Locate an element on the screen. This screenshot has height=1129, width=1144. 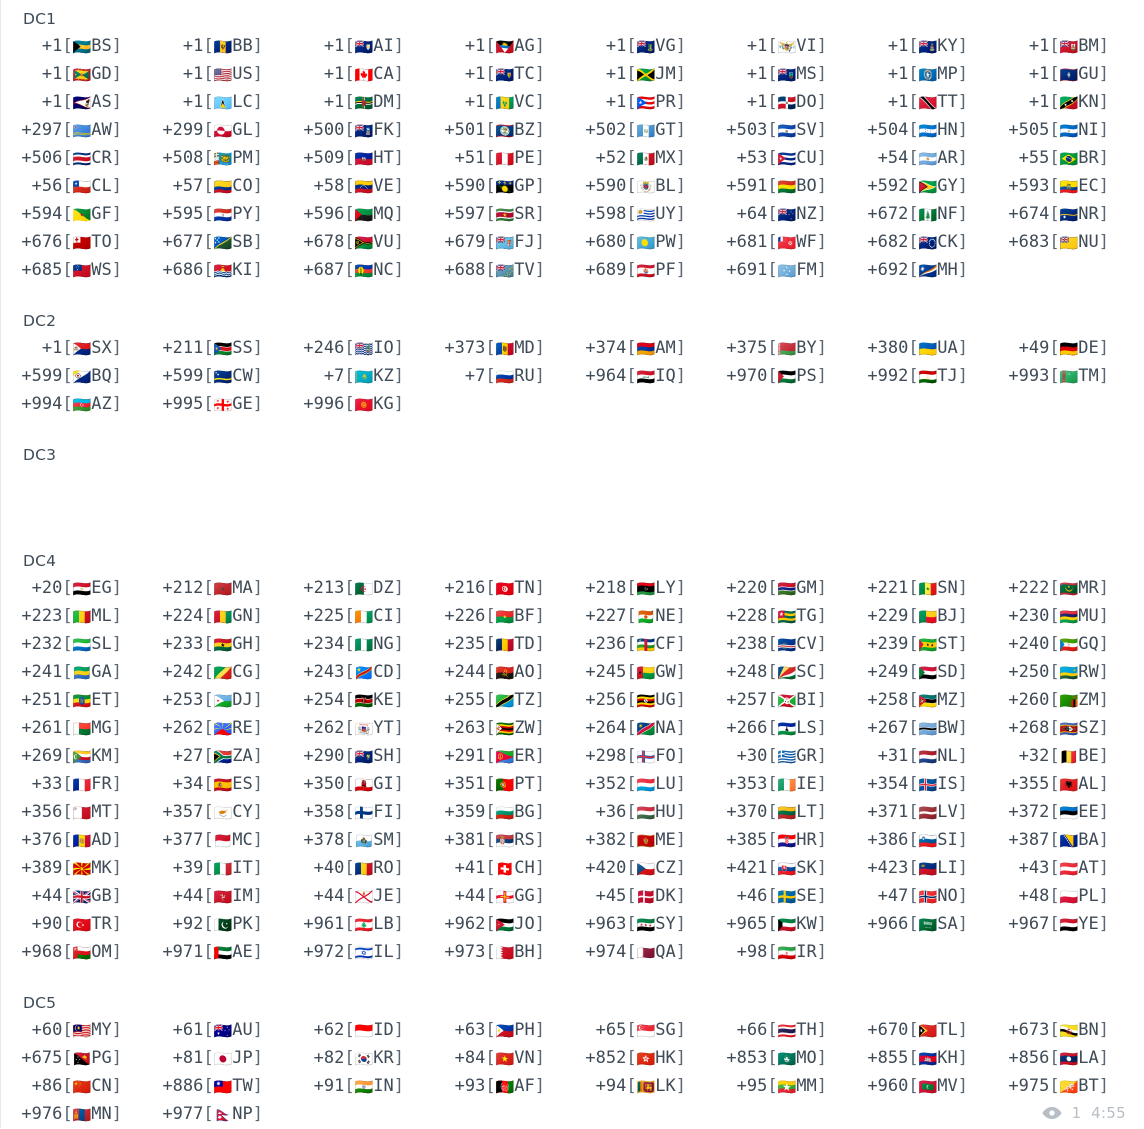
dial-code-entry: +963[🇸🇾SY] is located at coordinates (635, 924).